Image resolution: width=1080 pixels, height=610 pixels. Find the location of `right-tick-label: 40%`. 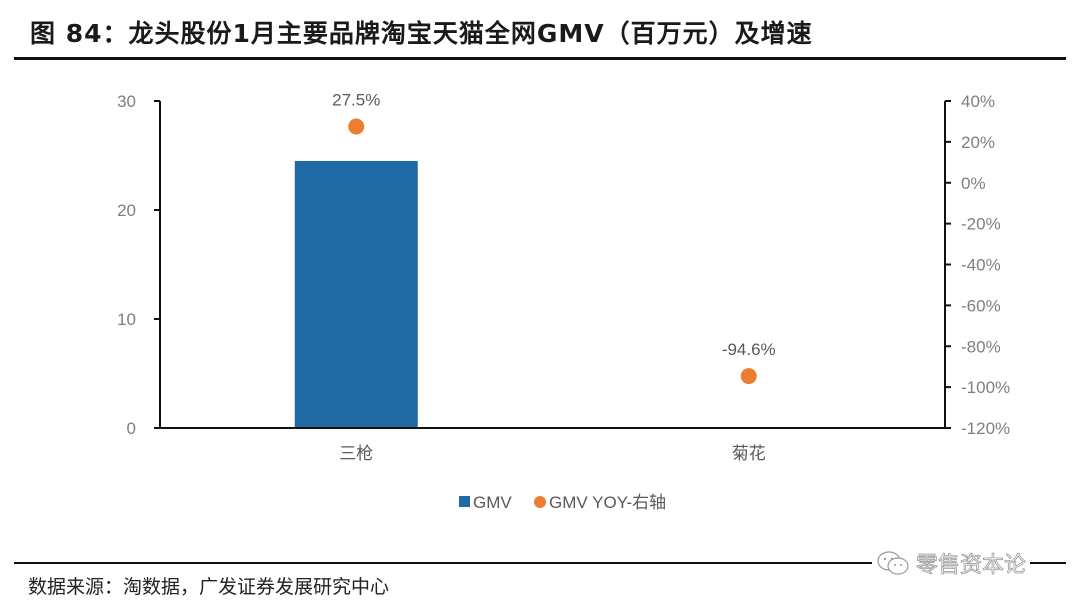

right-tick-label: 40% is located at coordinates (978, 101).